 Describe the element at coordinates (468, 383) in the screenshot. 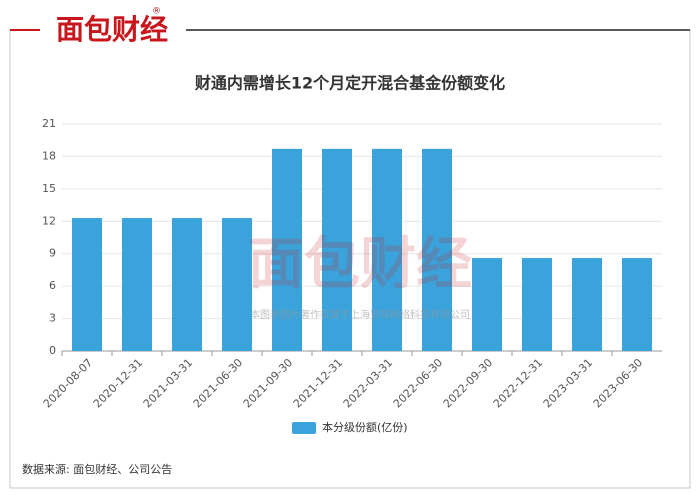

I see `x-tick-label: 2022-09-30` at that location.